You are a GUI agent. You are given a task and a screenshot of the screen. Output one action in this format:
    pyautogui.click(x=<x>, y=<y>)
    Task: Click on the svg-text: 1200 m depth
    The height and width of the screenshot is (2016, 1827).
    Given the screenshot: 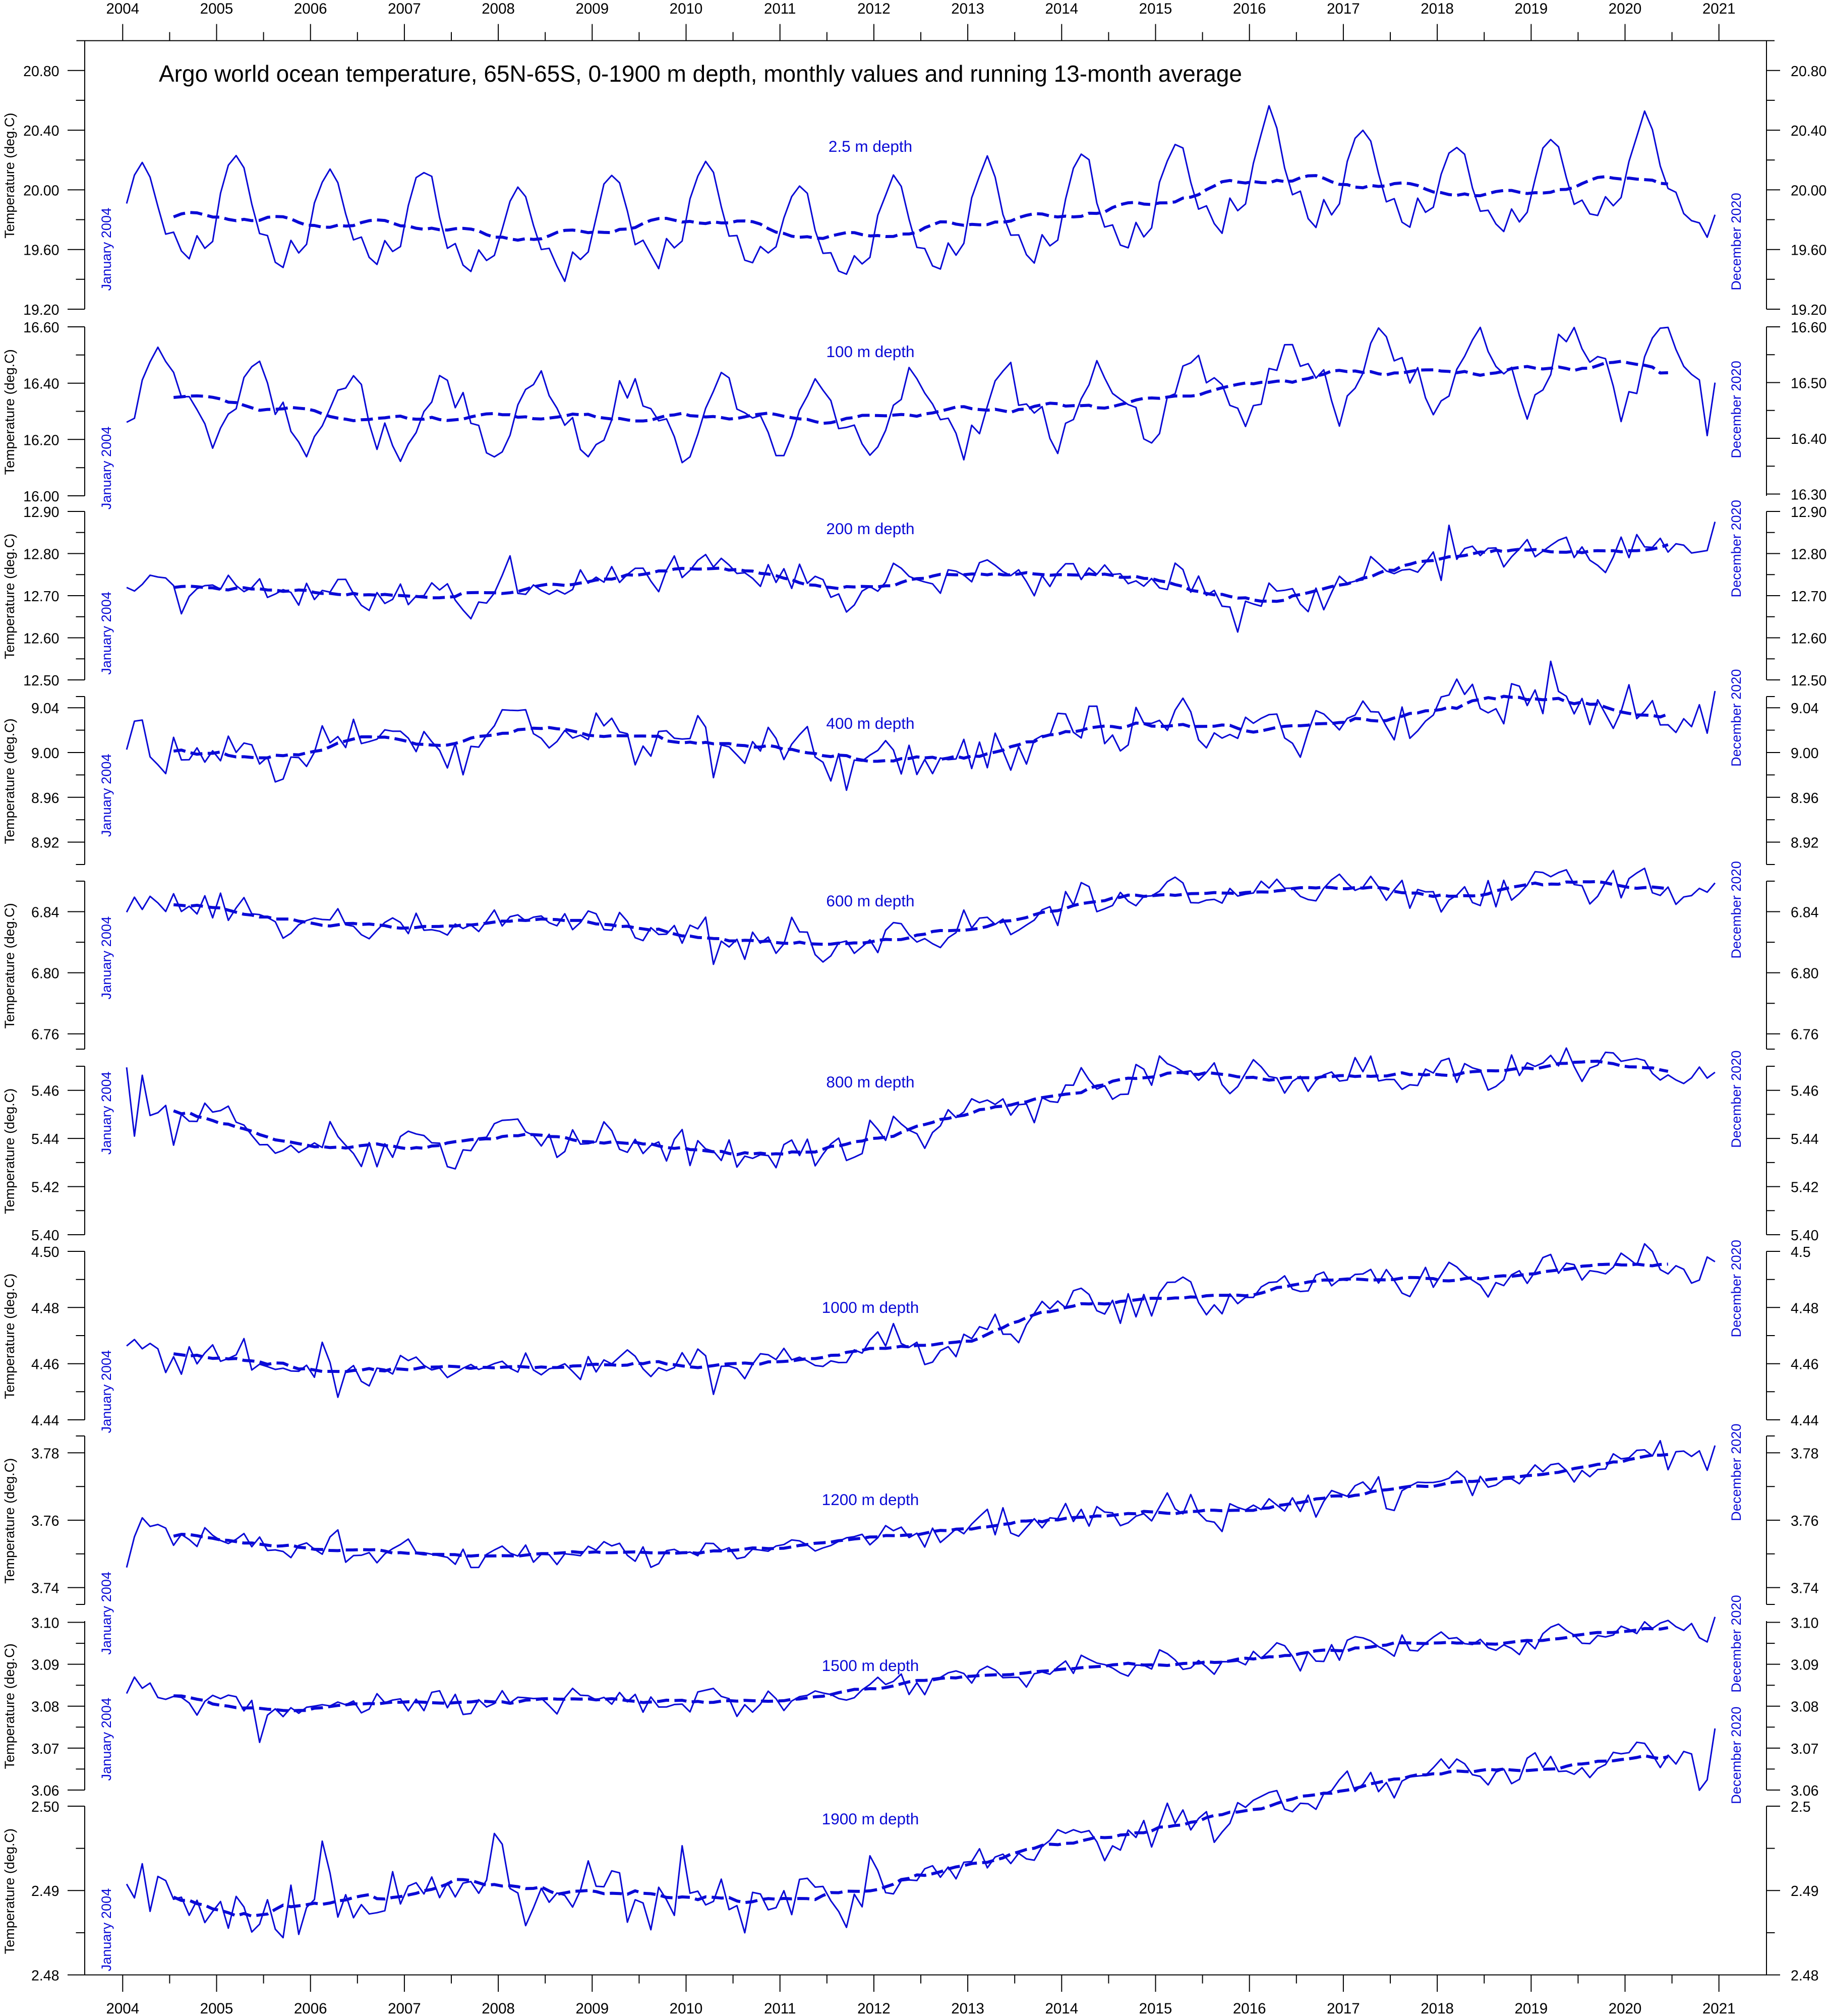 What is the action you would take?
    pyautogui.click(x=870, y=1499)
    